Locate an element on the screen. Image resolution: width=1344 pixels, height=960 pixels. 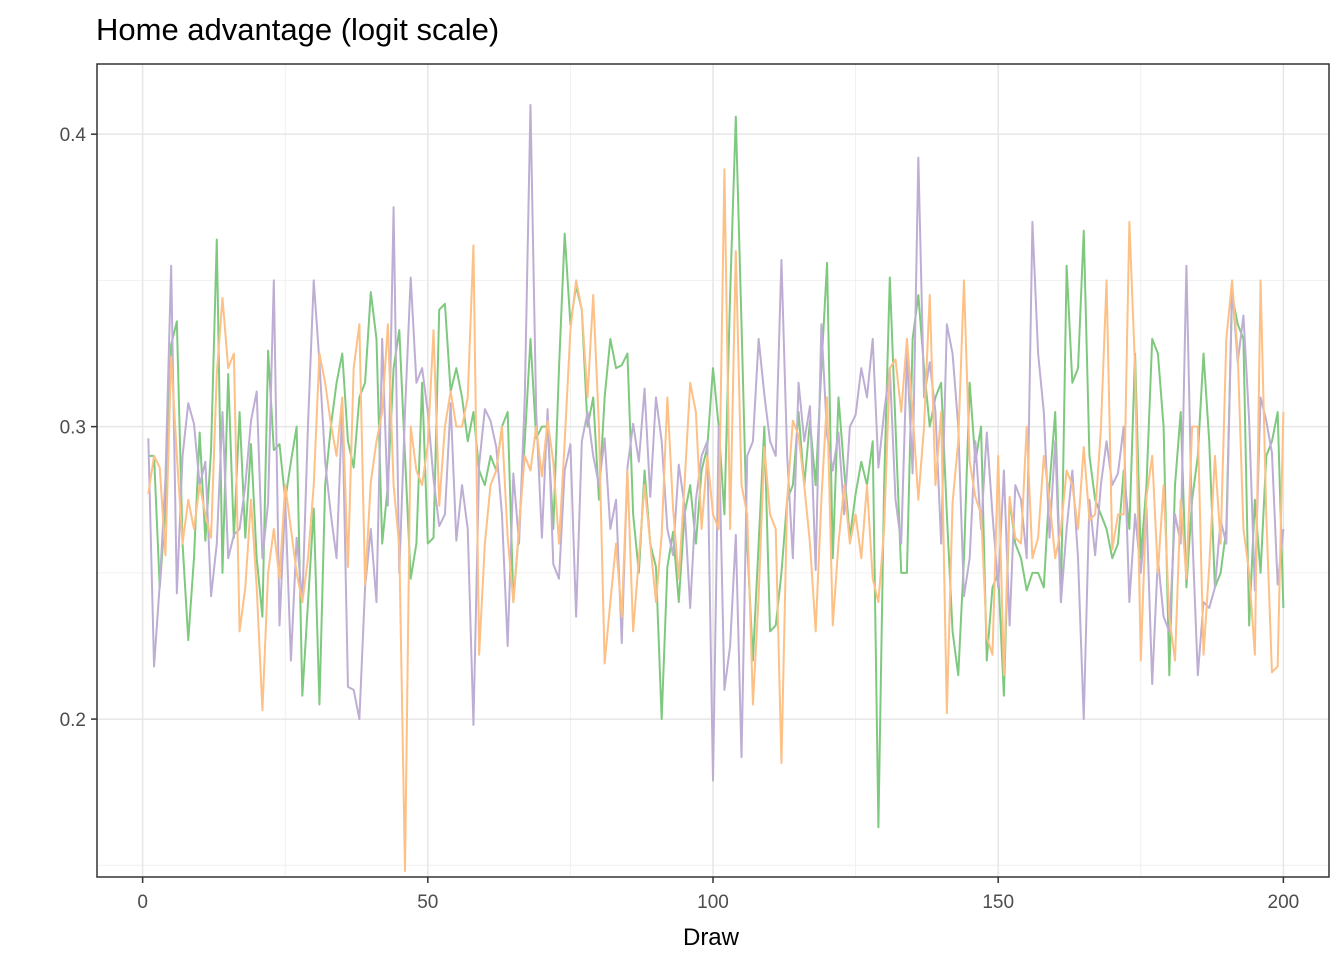
x-tick-label: 100 is located at coordinates (713, 902).